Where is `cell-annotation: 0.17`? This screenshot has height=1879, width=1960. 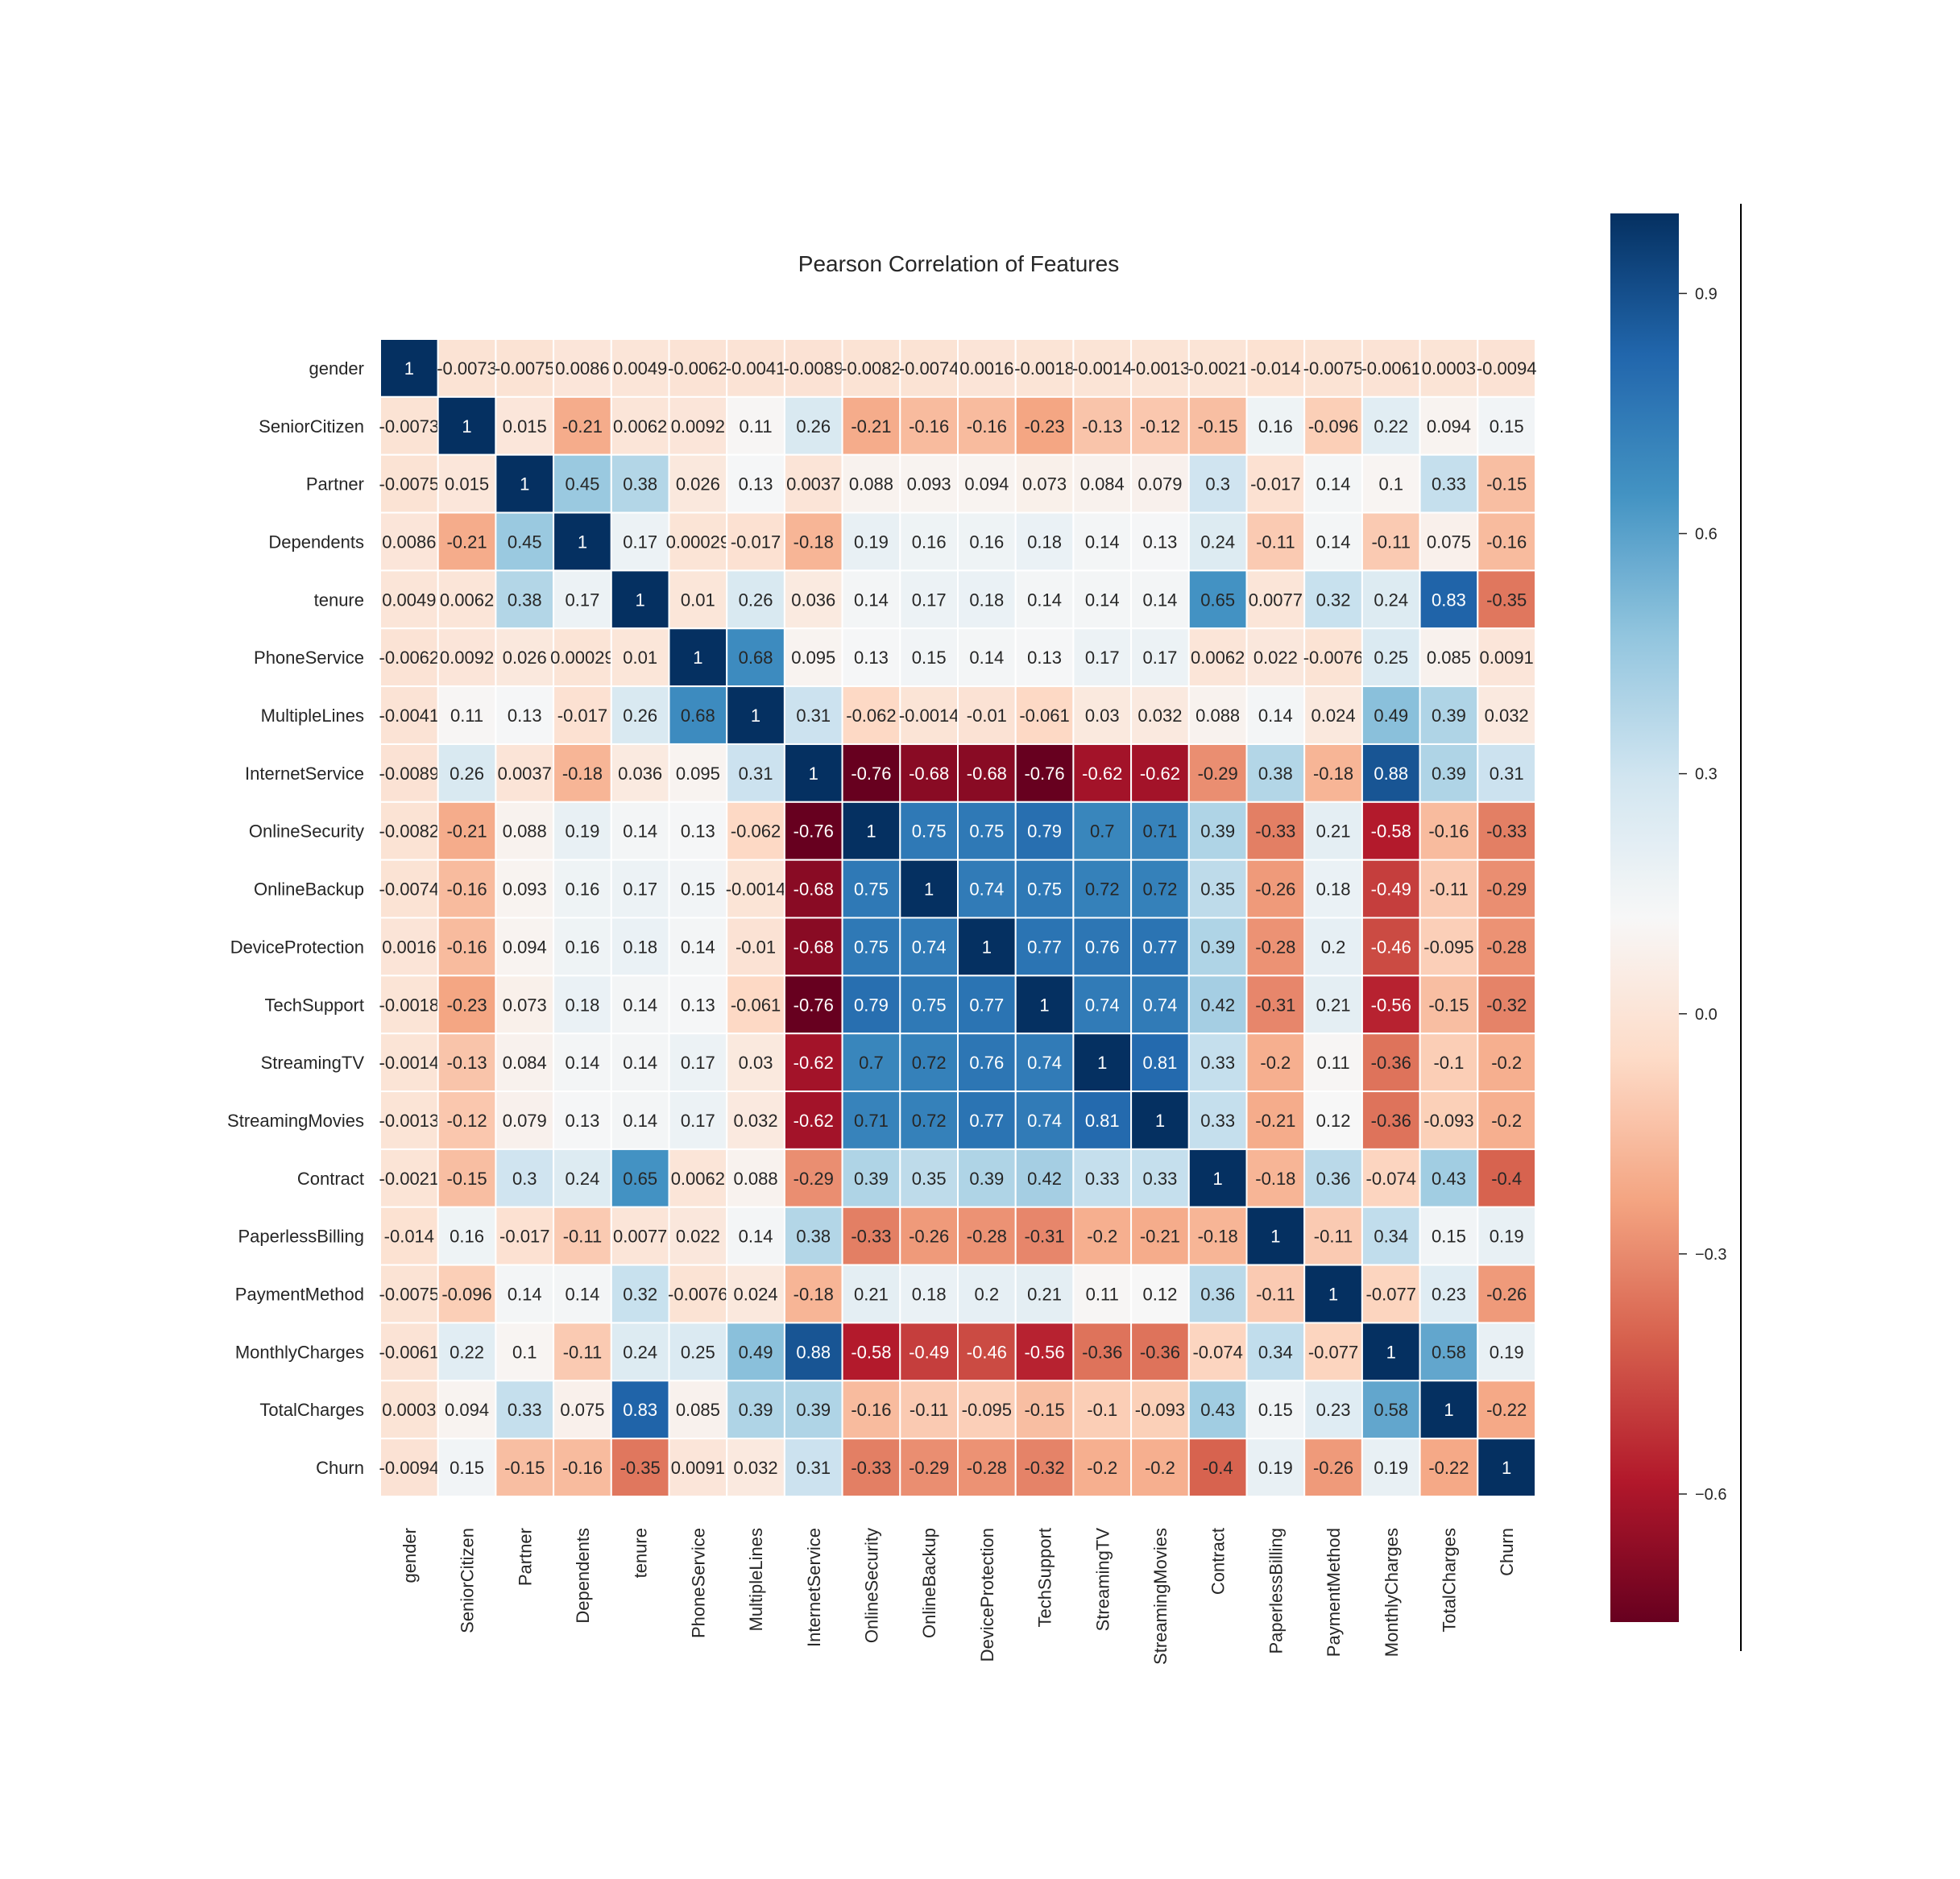
cell-annotation: 0.17 is located at coordinates (640, 890).